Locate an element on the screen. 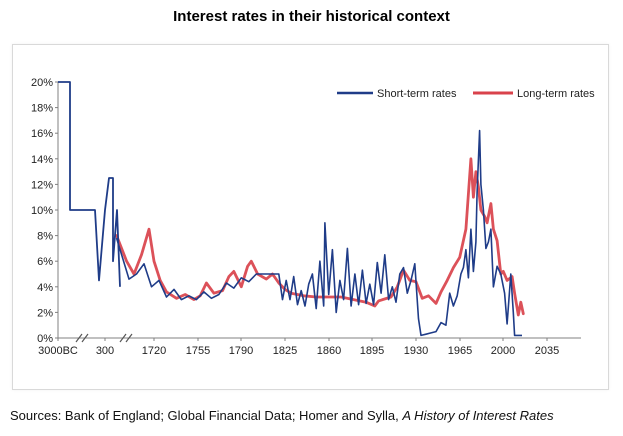 This screenshot has height=436, width=623. x-tick-label: 300 is located at coordinates (105, 351).